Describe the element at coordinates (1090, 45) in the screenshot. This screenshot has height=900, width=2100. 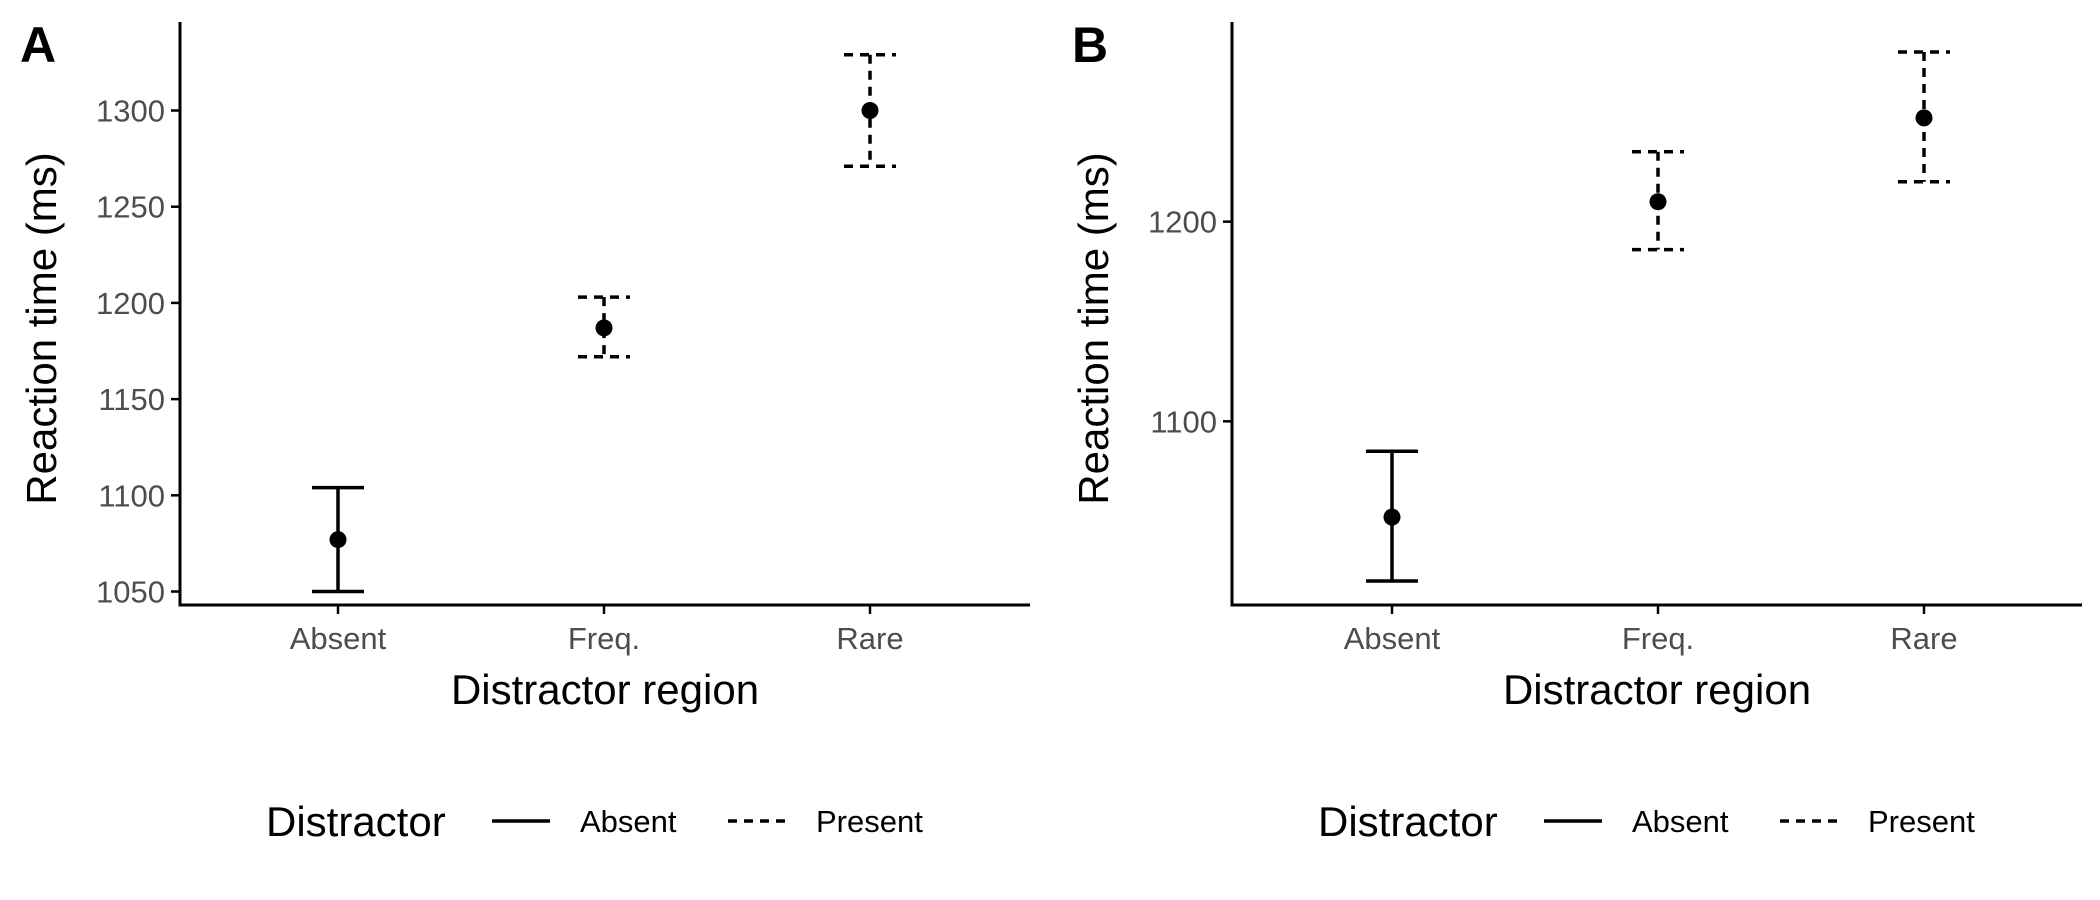
I see `panel-letter: B` at that location.